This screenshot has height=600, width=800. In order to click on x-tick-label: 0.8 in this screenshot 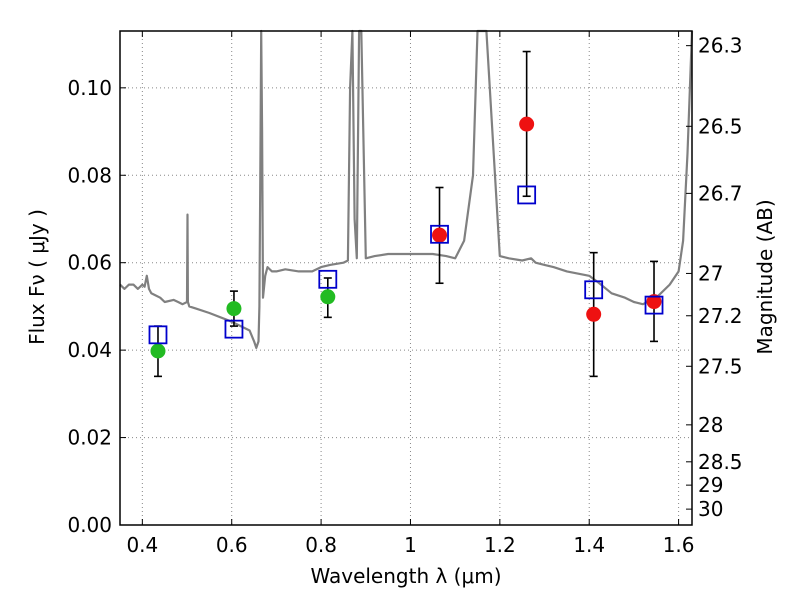, I will do `click(321, 545)`.